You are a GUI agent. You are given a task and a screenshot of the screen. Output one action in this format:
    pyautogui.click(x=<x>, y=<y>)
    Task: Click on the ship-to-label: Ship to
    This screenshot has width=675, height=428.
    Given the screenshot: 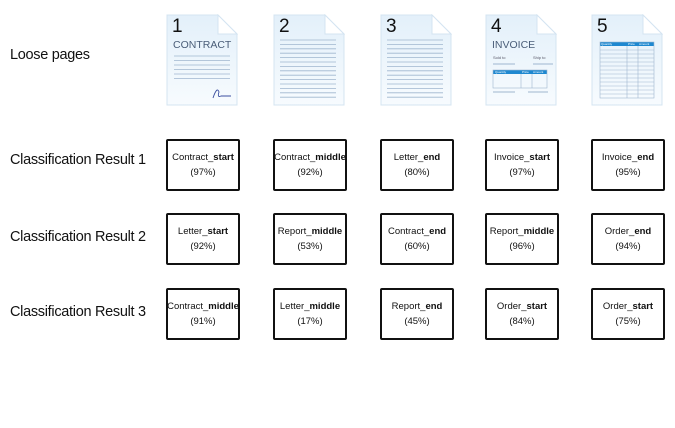 What is the action you would take?
    pyautogui.click(x=539, y=57)
    